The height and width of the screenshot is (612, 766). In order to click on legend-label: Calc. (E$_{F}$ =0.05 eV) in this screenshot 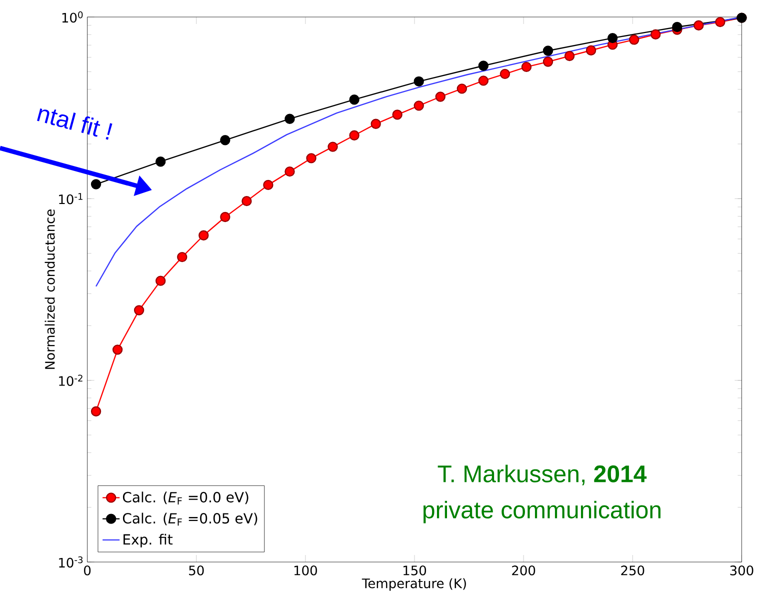, I will do `click(190, 519)`.